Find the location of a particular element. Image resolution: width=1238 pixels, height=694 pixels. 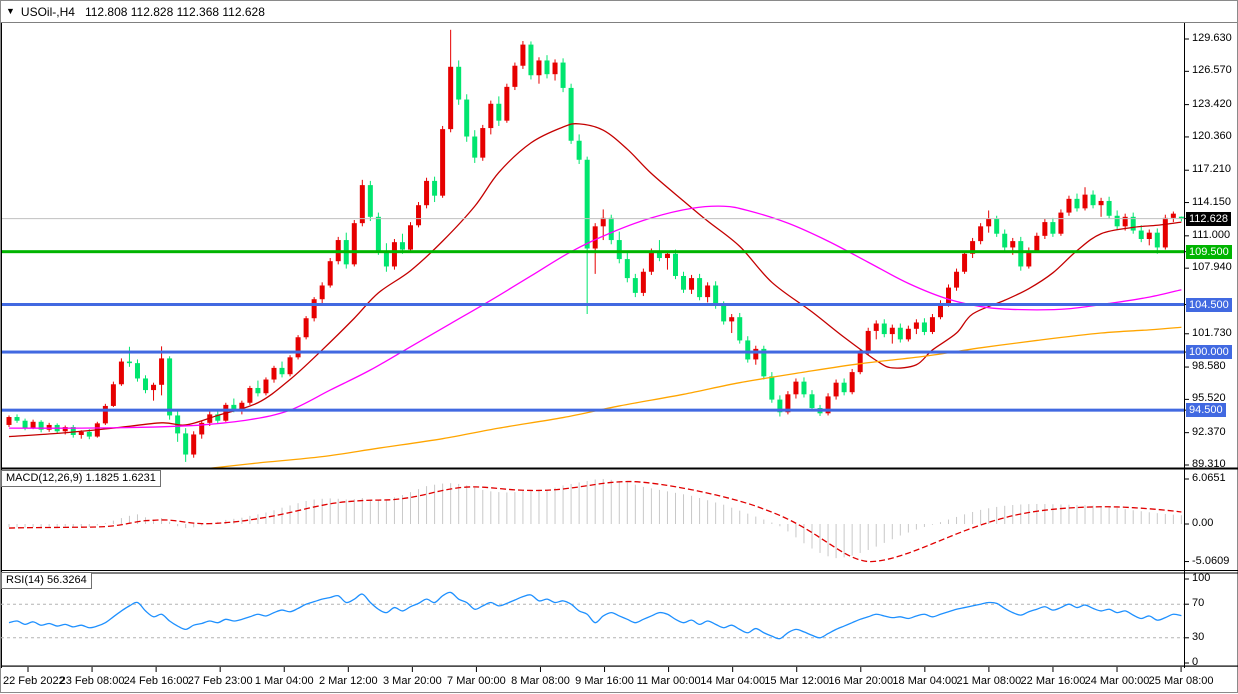

ohlc-readout: 112.808 112.828 112.368 112.628 is located at coordinates (174, 11).